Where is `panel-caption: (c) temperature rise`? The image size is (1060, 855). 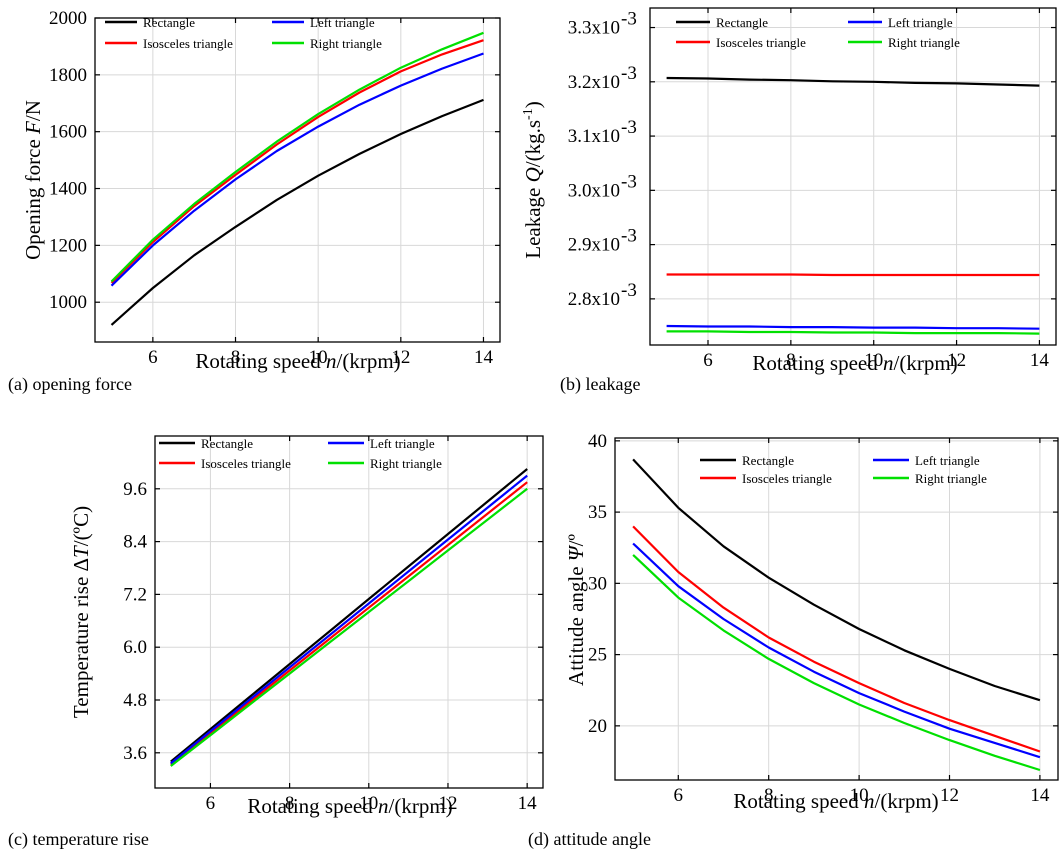 panel-caption: (c) temperature rise is located at coordinates (78, 839).